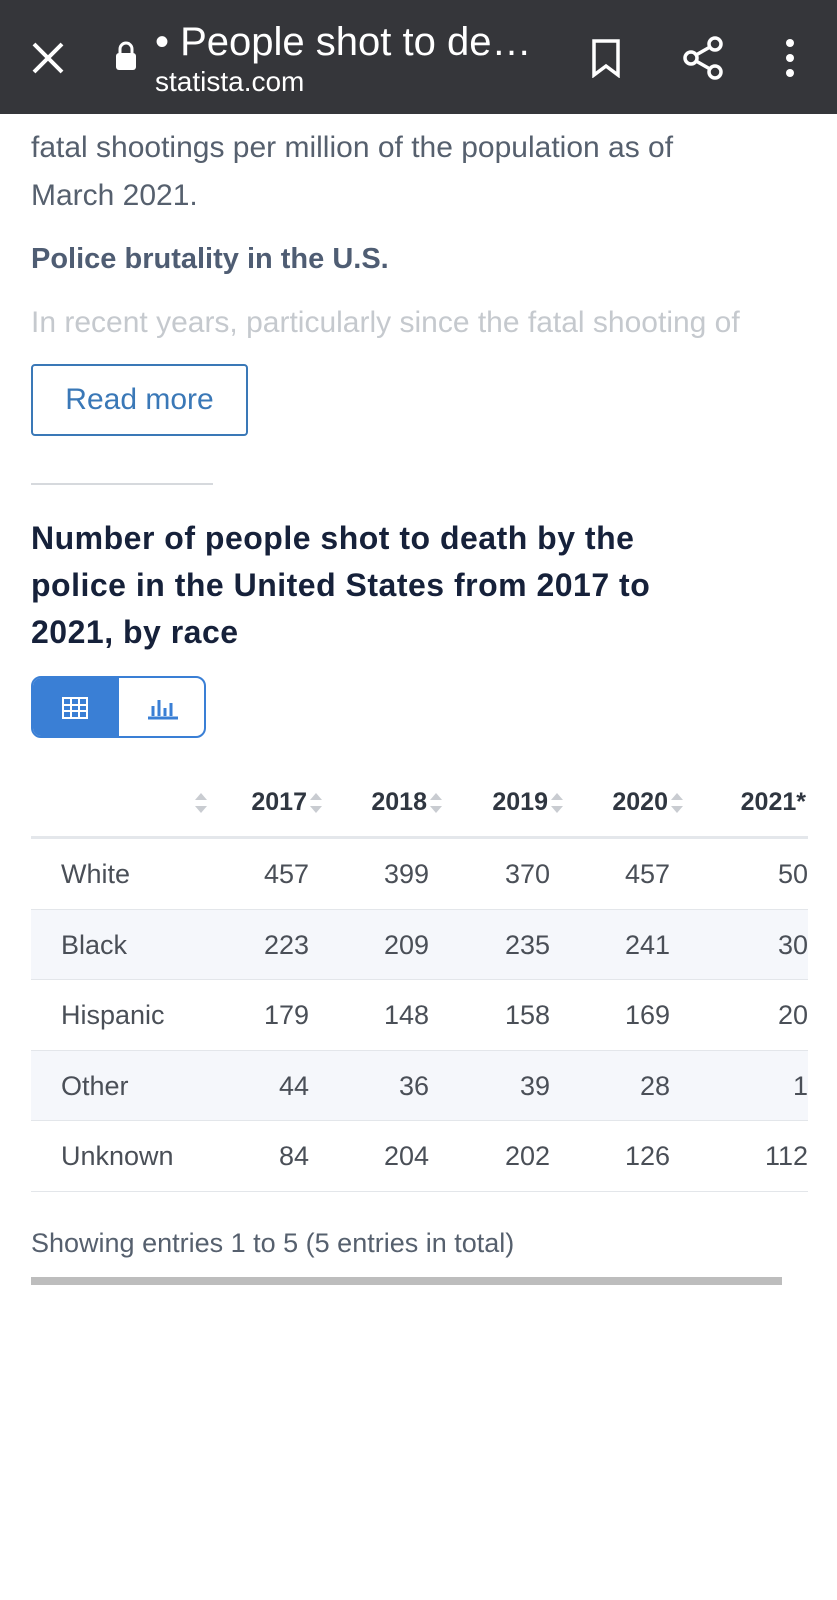 The height and width of the screenshot is (1600, 837). I want to click on table-cell: 179, so click(286, 1015).